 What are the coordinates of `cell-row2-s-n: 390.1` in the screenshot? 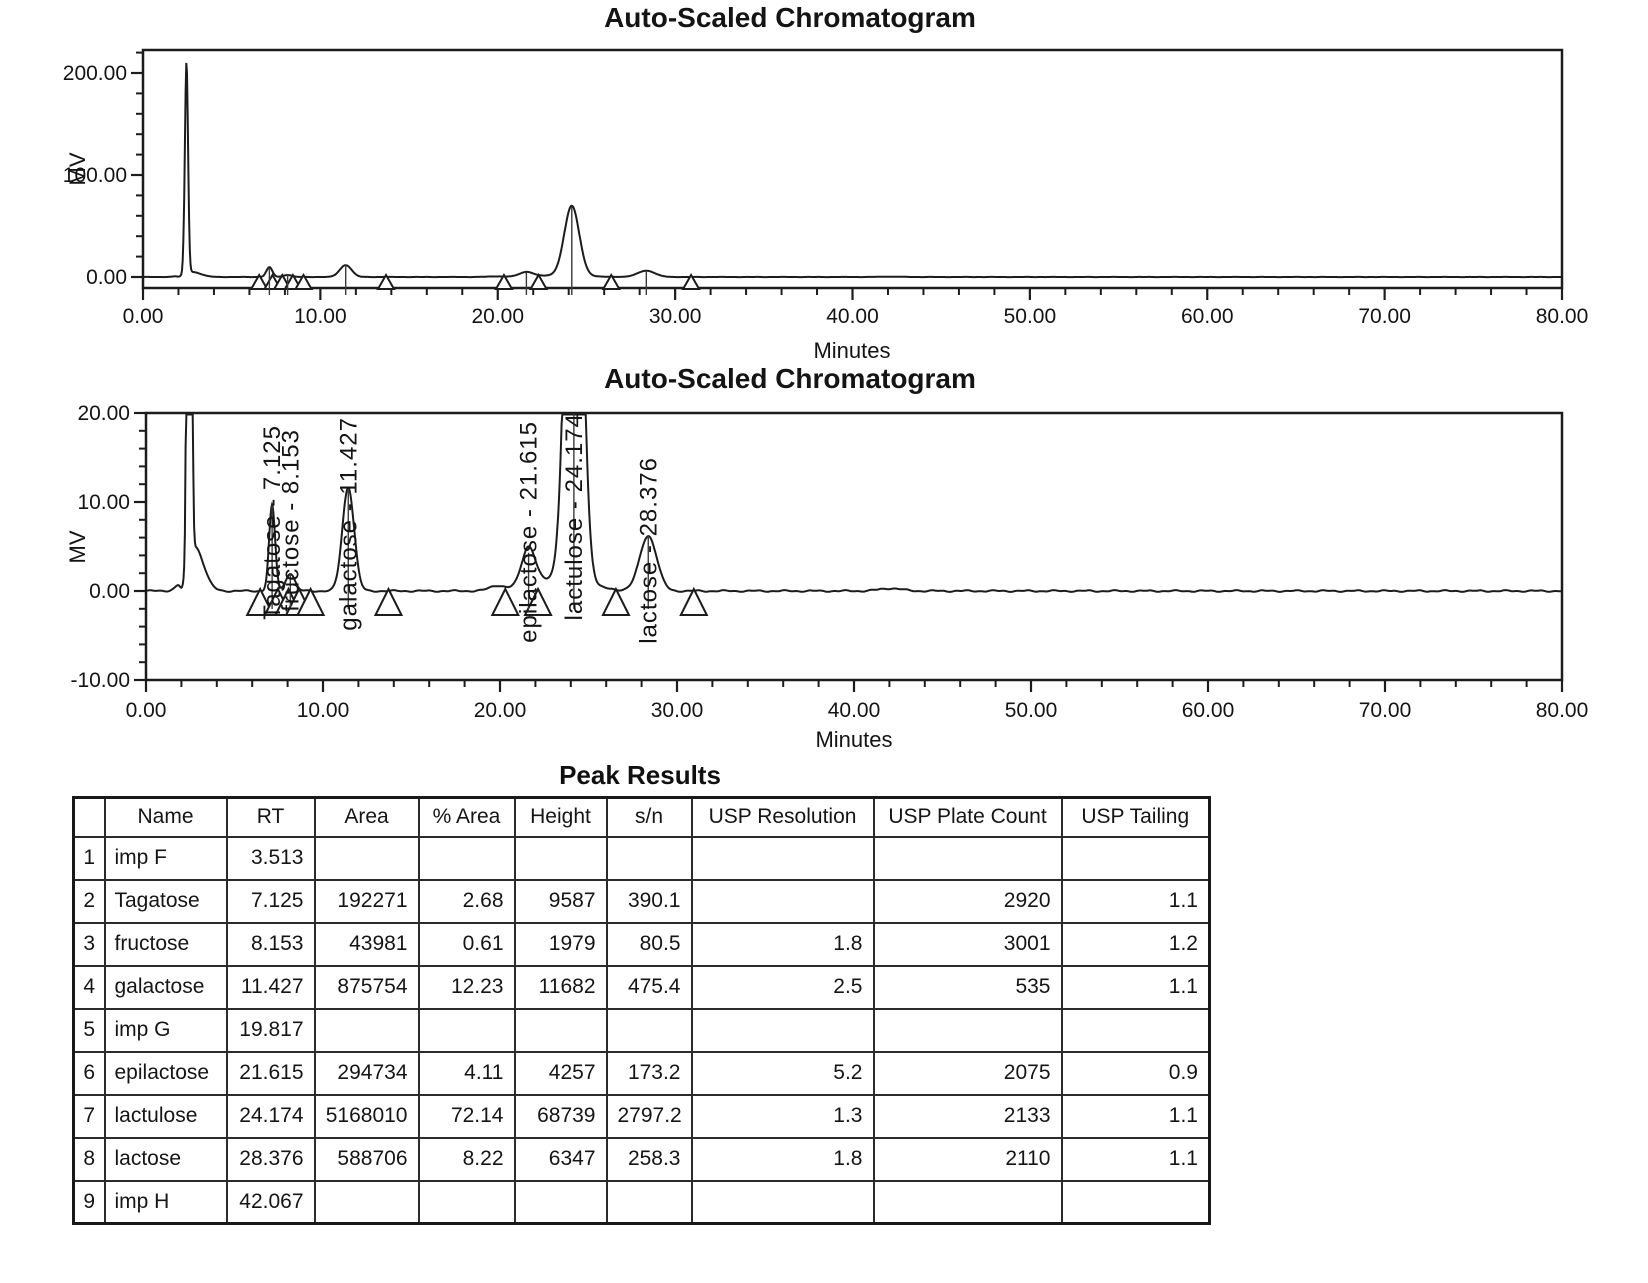 It's located at (649, 901).